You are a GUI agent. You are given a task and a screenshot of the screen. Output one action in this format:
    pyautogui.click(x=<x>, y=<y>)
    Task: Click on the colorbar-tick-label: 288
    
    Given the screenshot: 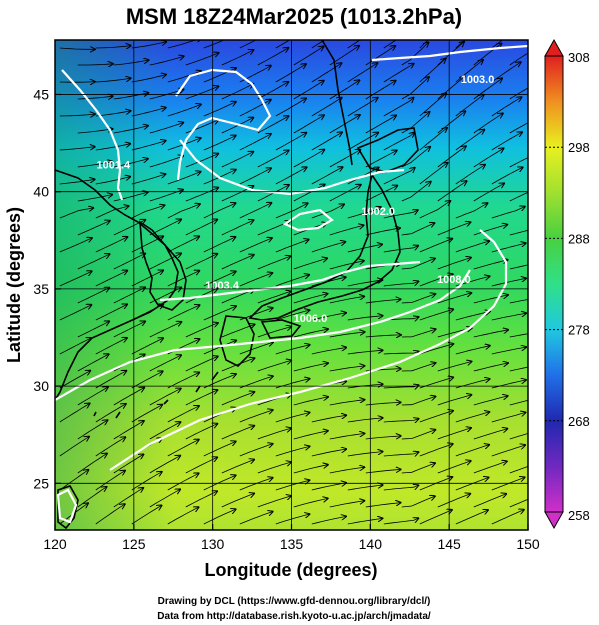 What is the action you would take?
    pyautogui.click(x=579, y=238)
    